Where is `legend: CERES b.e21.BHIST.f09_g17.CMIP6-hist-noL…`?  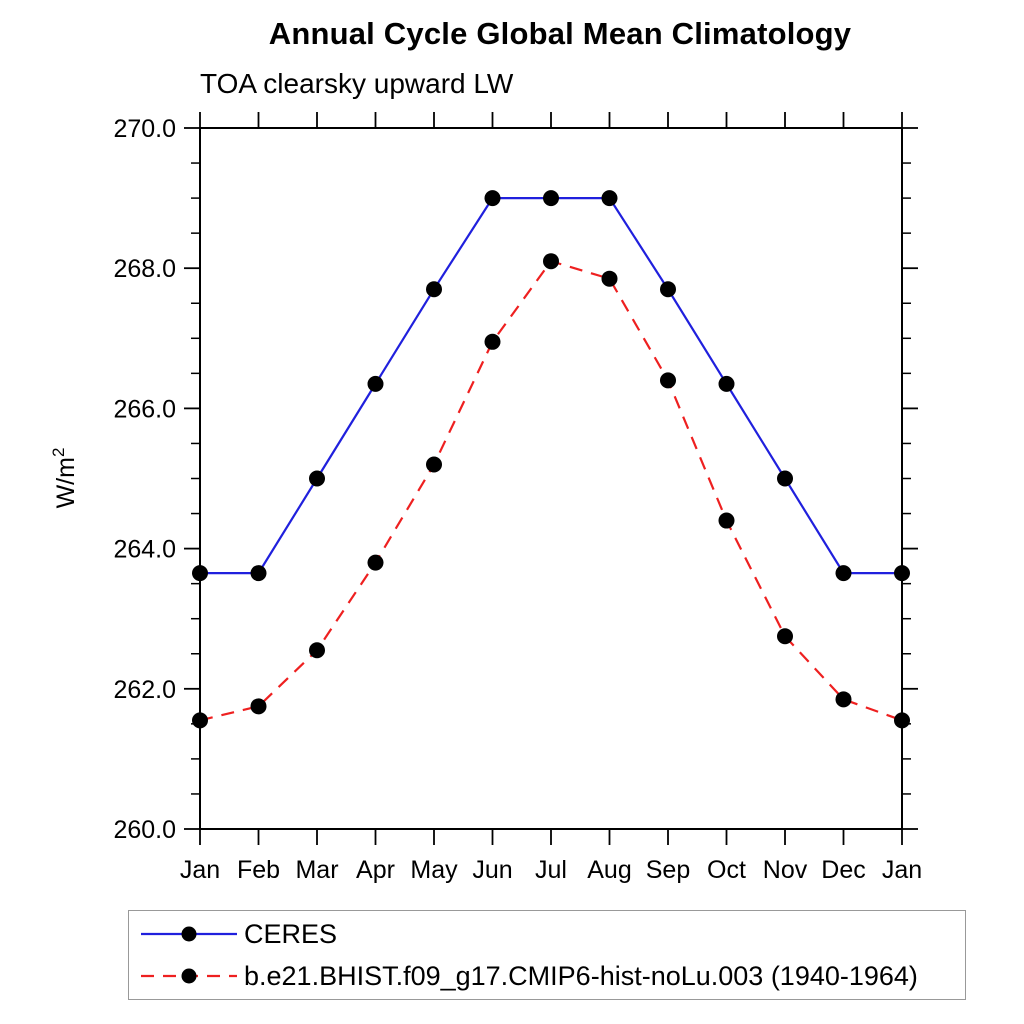 legend: CERES b.e21.BHIST.f09_g17.CMIP6-hist-noL… is located at coordinates (547, 955).